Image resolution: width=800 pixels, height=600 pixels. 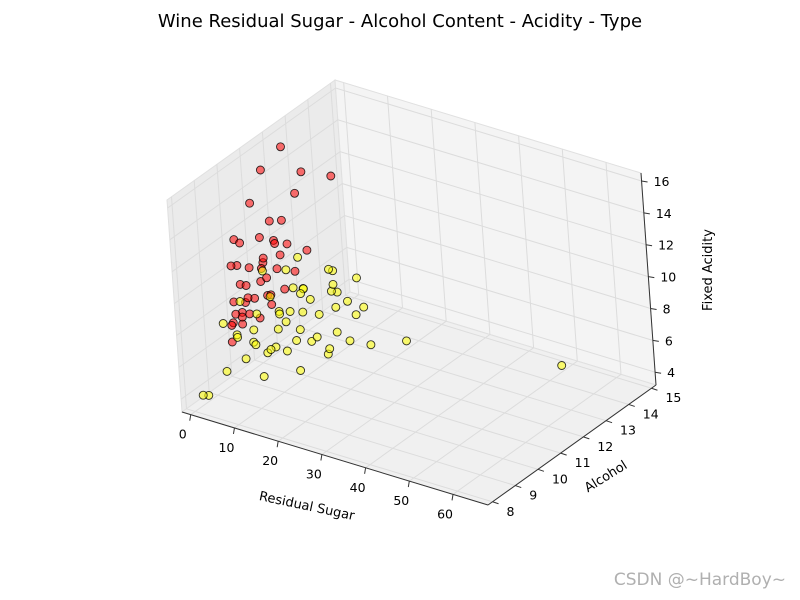 What do you see at coordinates (651, 413) in the screenshot?
I see `y-tick-label: 14` at bounding box center [651, 413].